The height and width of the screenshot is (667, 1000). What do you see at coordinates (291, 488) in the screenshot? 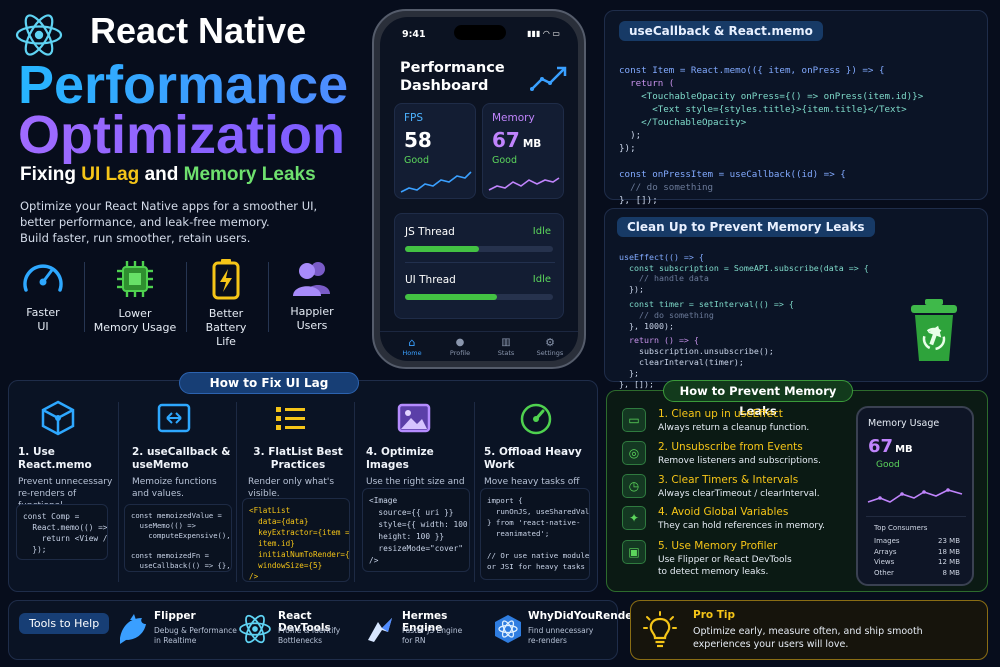
I see `step-desc: Render only what's visible.` at bounding box center [291, 488].